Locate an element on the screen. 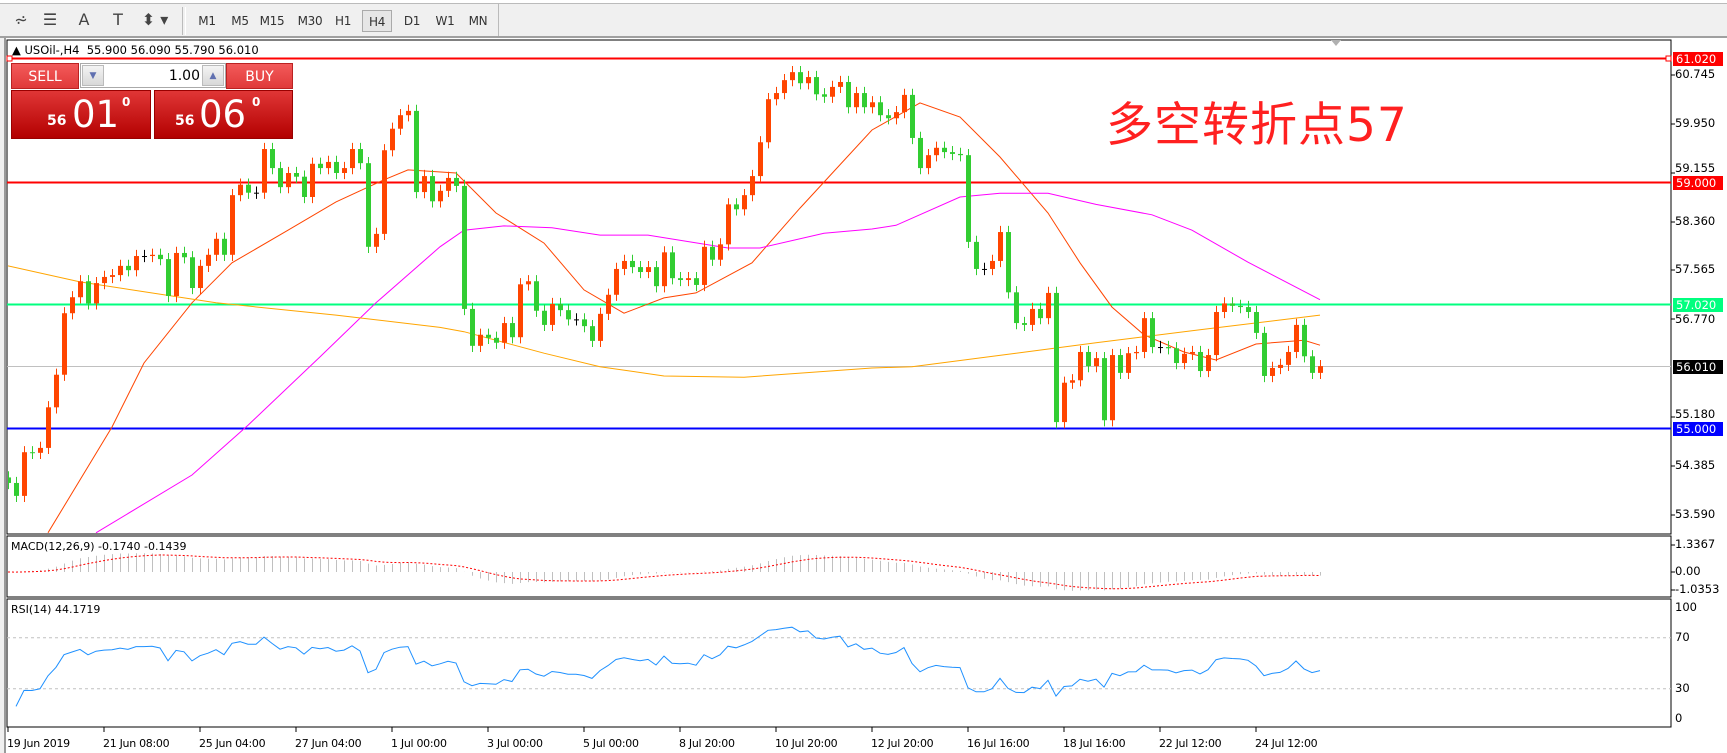 This screenshot has height=753, width=1727. volume-input is located at coordinates (152, 75).